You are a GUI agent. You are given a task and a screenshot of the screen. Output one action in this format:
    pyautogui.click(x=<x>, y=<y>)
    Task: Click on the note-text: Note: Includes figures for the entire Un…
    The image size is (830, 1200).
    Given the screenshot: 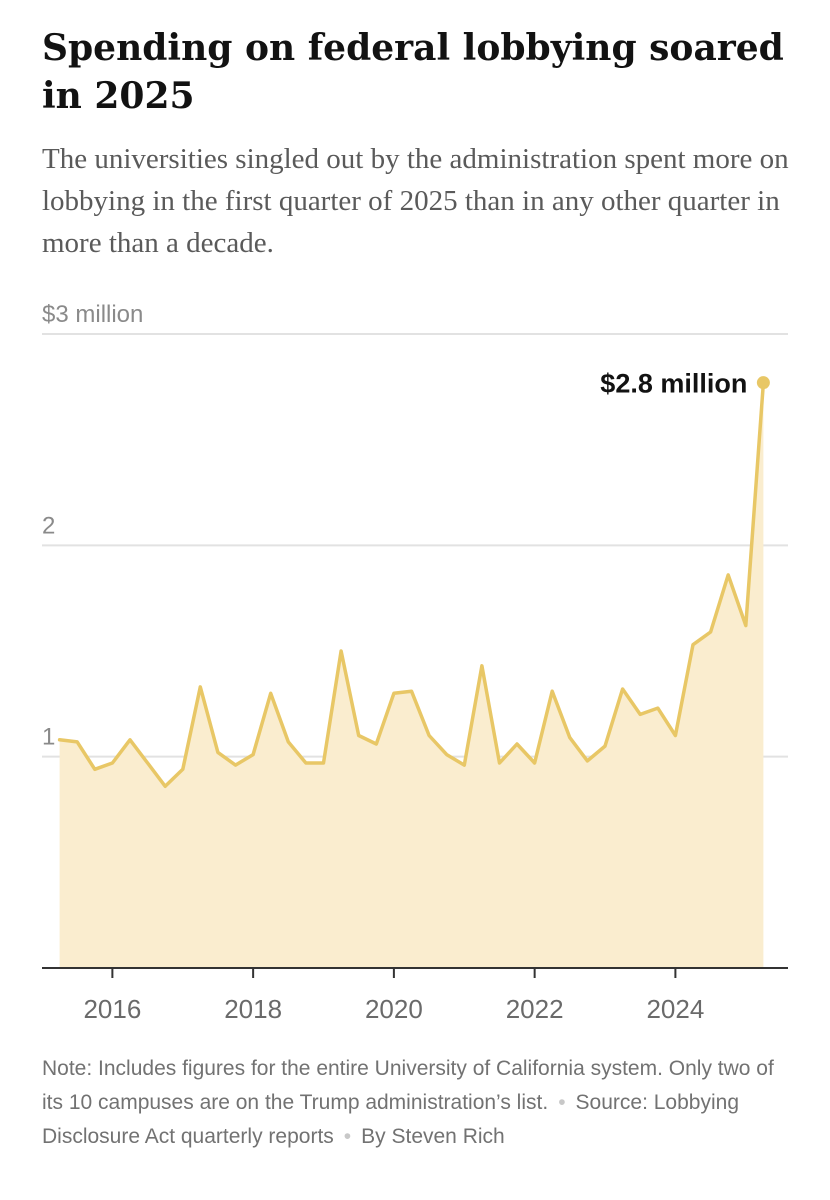 What is the action you would take?
    pyautogui.click(x=408, y=1085)
    